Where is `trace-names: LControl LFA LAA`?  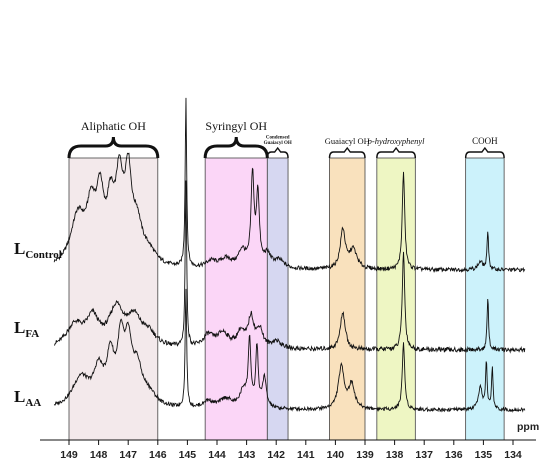 trace-names: LControl LFA LAA is located at coordinates (38, 324).